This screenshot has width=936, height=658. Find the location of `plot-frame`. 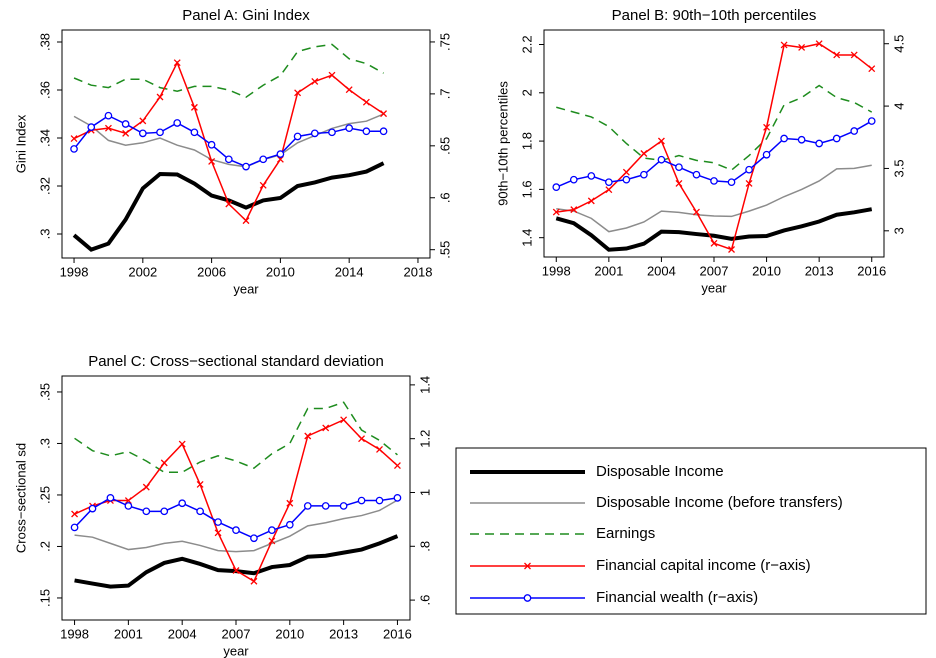

plot-frame is located at coordinates (246, 144).